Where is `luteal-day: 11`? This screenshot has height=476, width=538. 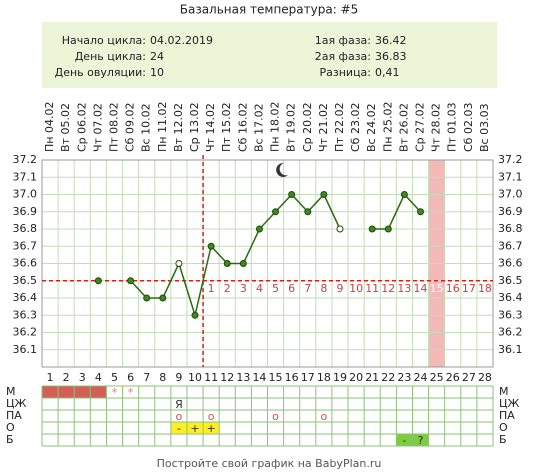 luteal-day: 11 is located at coordinates (372, 288).